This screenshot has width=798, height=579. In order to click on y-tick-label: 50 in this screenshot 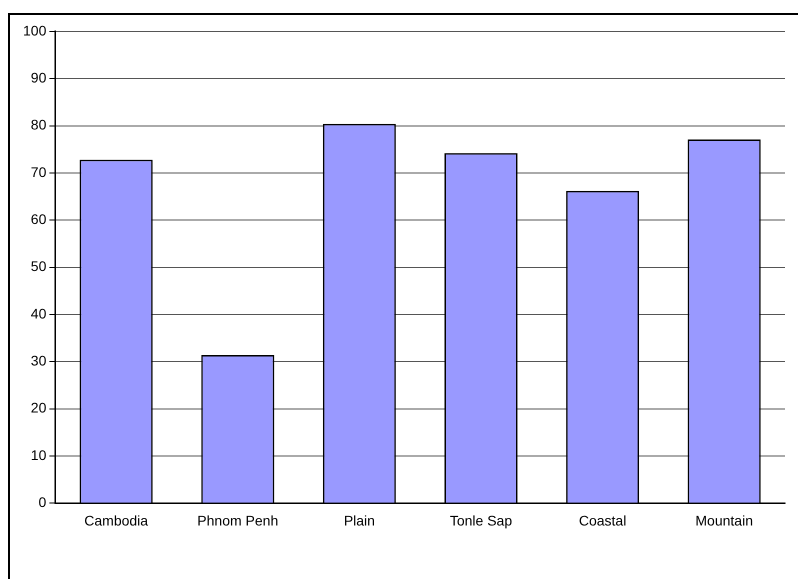, I will do `click(38, 266)`.